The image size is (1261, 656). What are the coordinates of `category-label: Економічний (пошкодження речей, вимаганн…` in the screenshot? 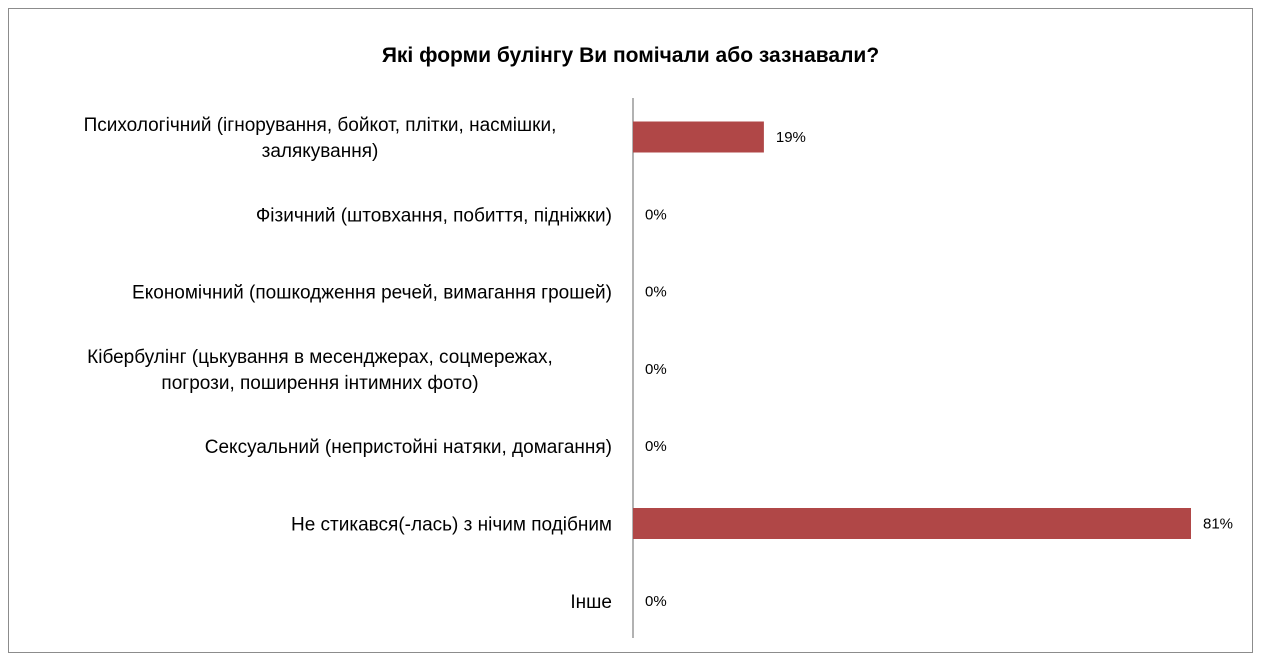 It's located at (372, 293).